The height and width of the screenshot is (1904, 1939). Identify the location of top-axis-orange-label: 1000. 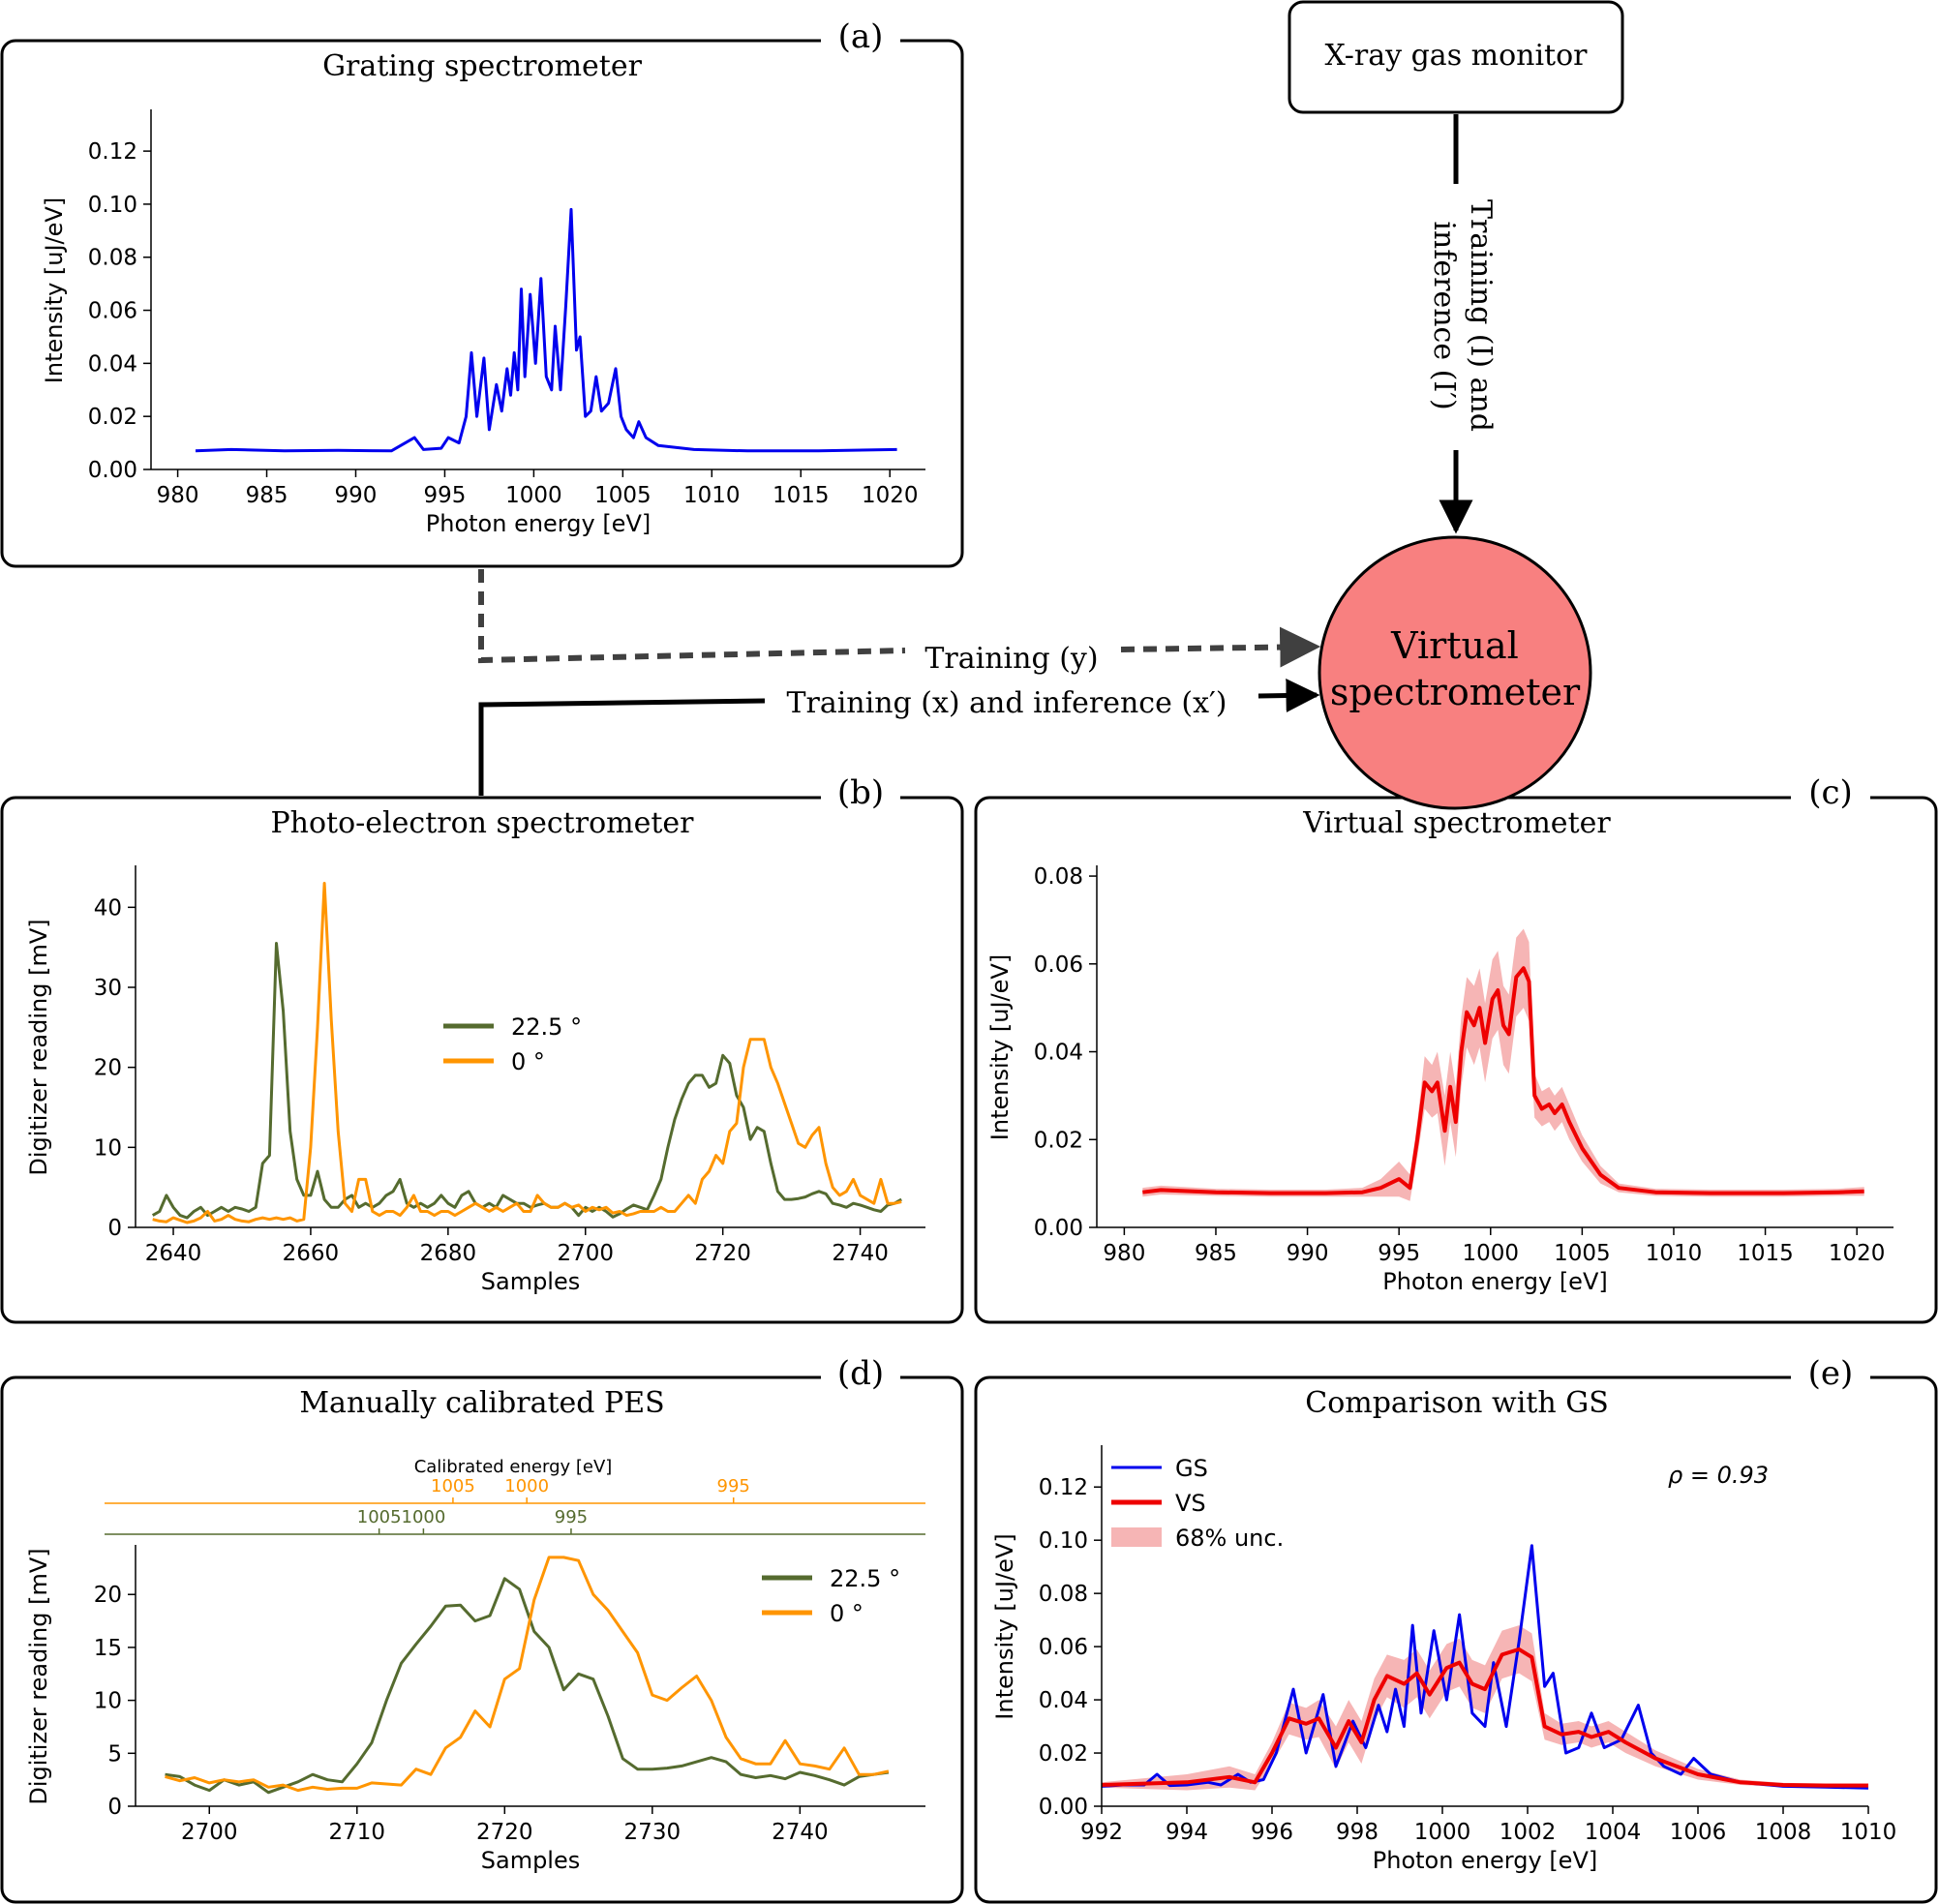
(526, 1486).